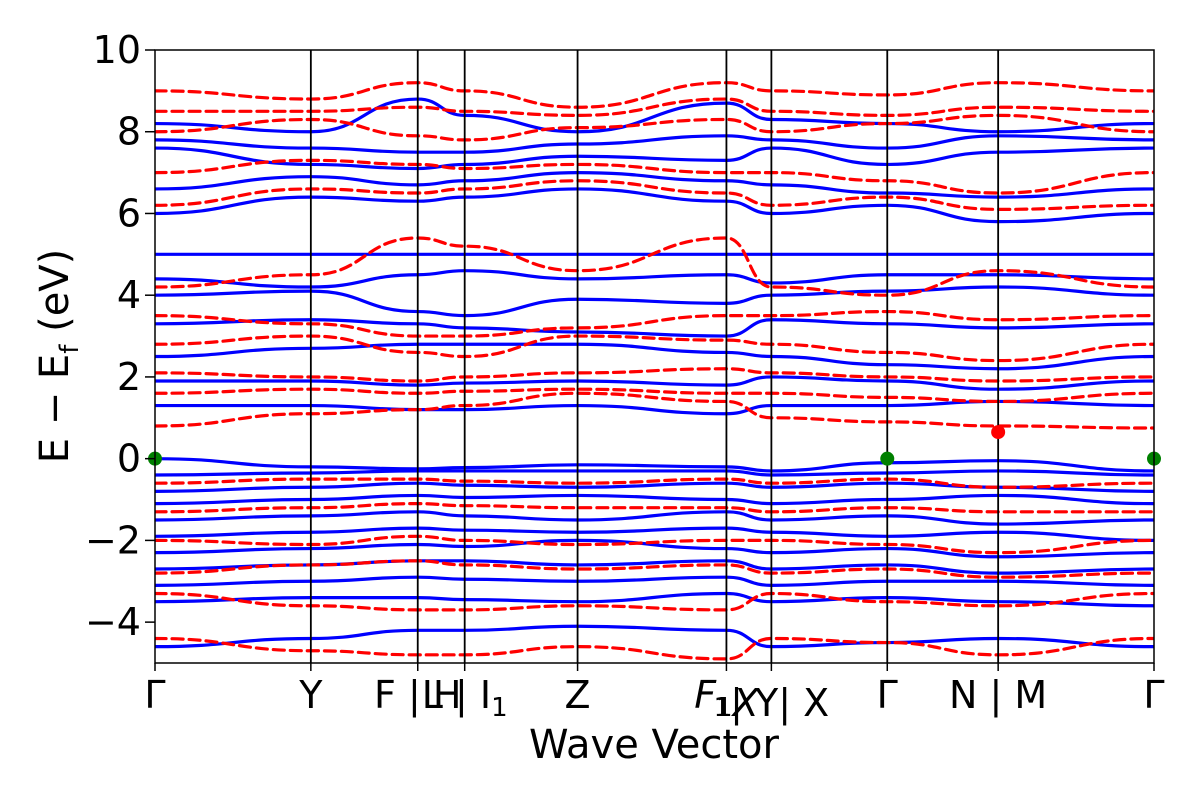 This screenshot has width=1200, height=800. Describe the element at coordinates (129, 459) in the screenshot. I see `y-tick-label: 0` at that location.